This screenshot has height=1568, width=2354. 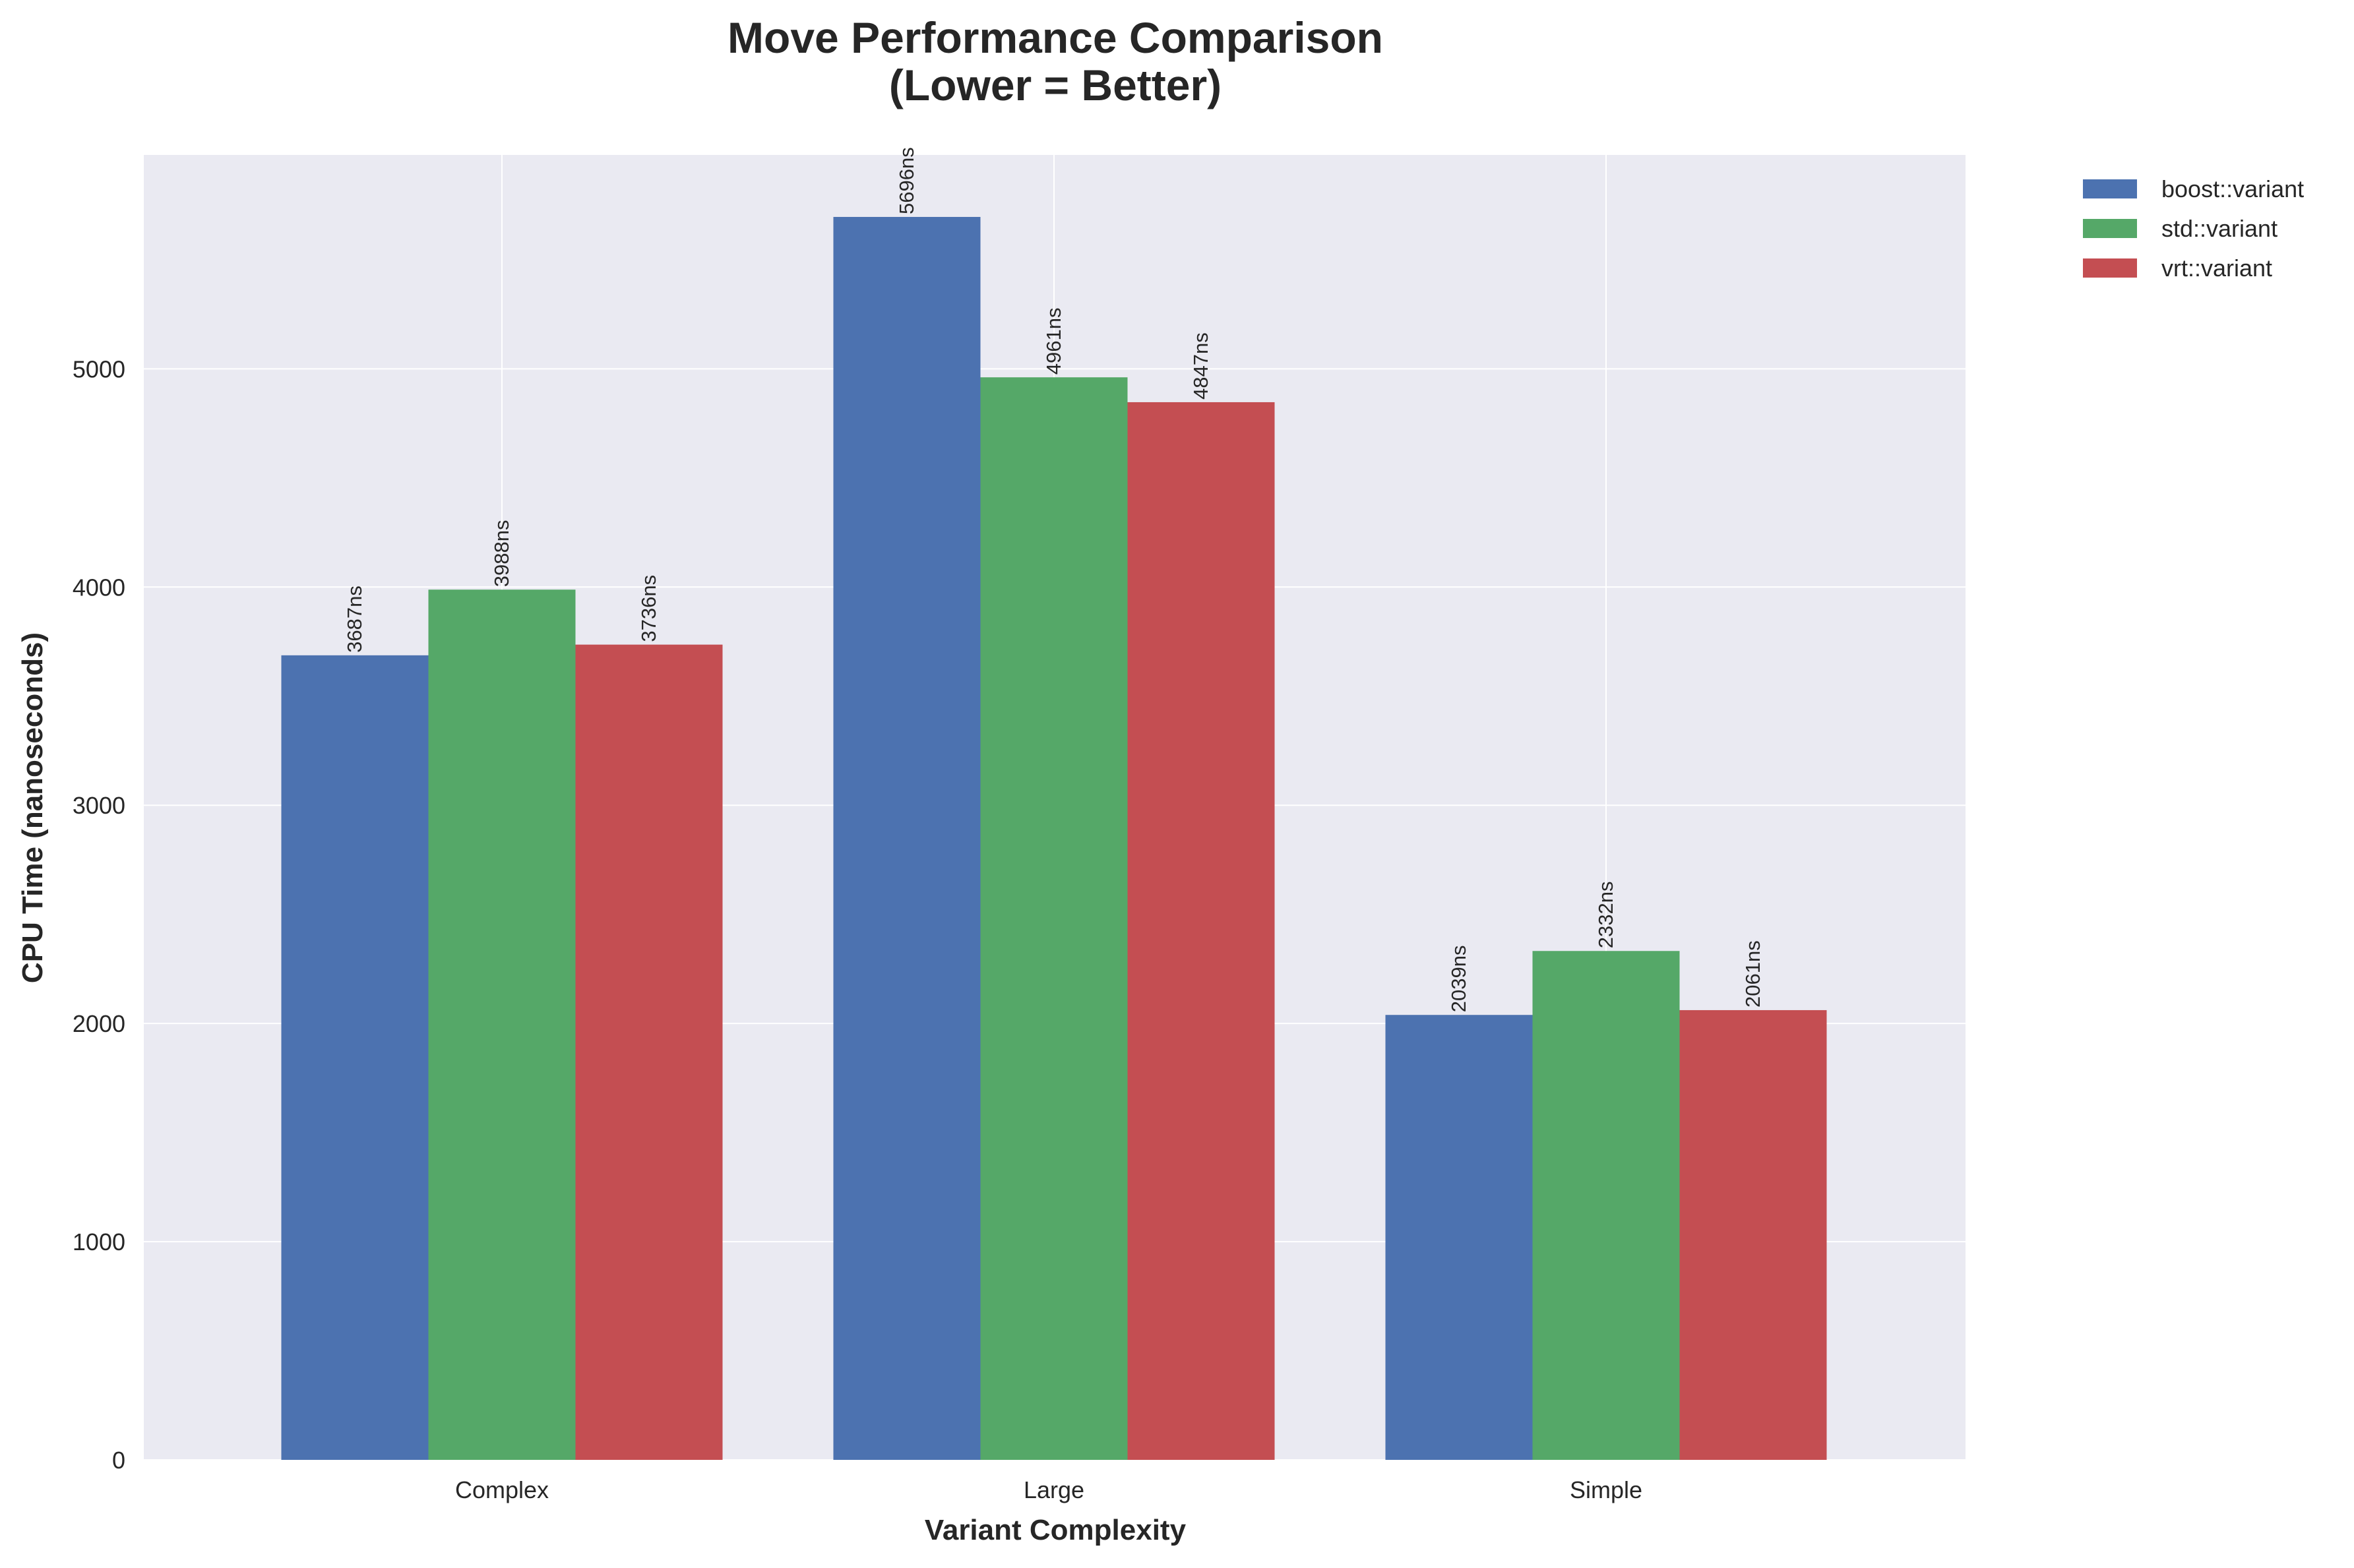 What do you see at coordinates (1055, 37) in the screenshot?
I see `chart-title-line-1: Move Performance Comparison` at bounding box center [1055, 37].